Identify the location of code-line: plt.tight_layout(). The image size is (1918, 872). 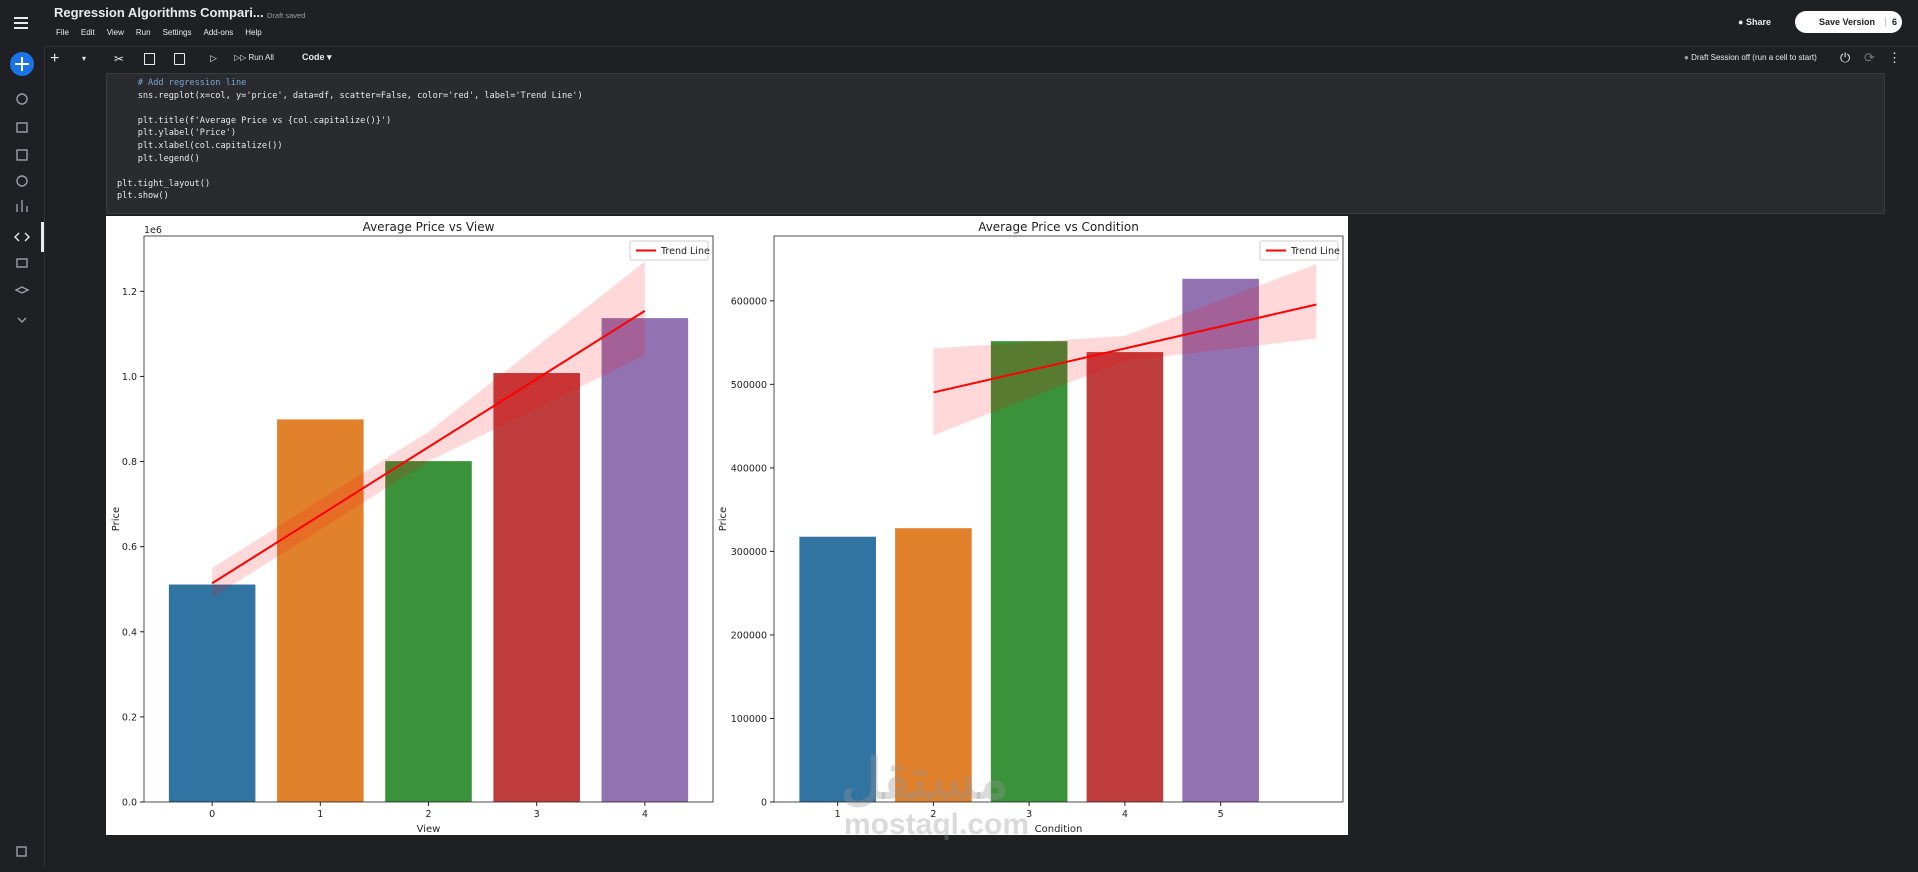
(164, 183).